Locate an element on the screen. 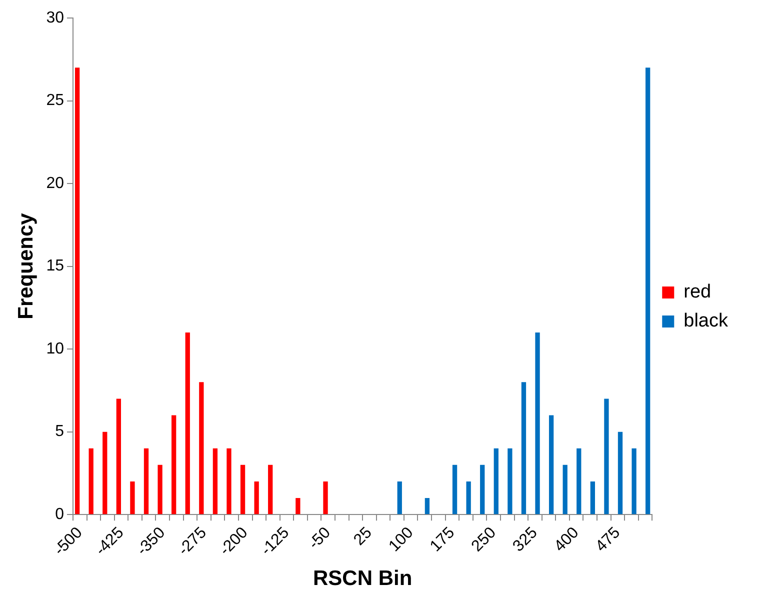 Image resolution: width=758 pixels, height=606 pixels. x-tick-label: -200 is located at coordinates (234, 541).